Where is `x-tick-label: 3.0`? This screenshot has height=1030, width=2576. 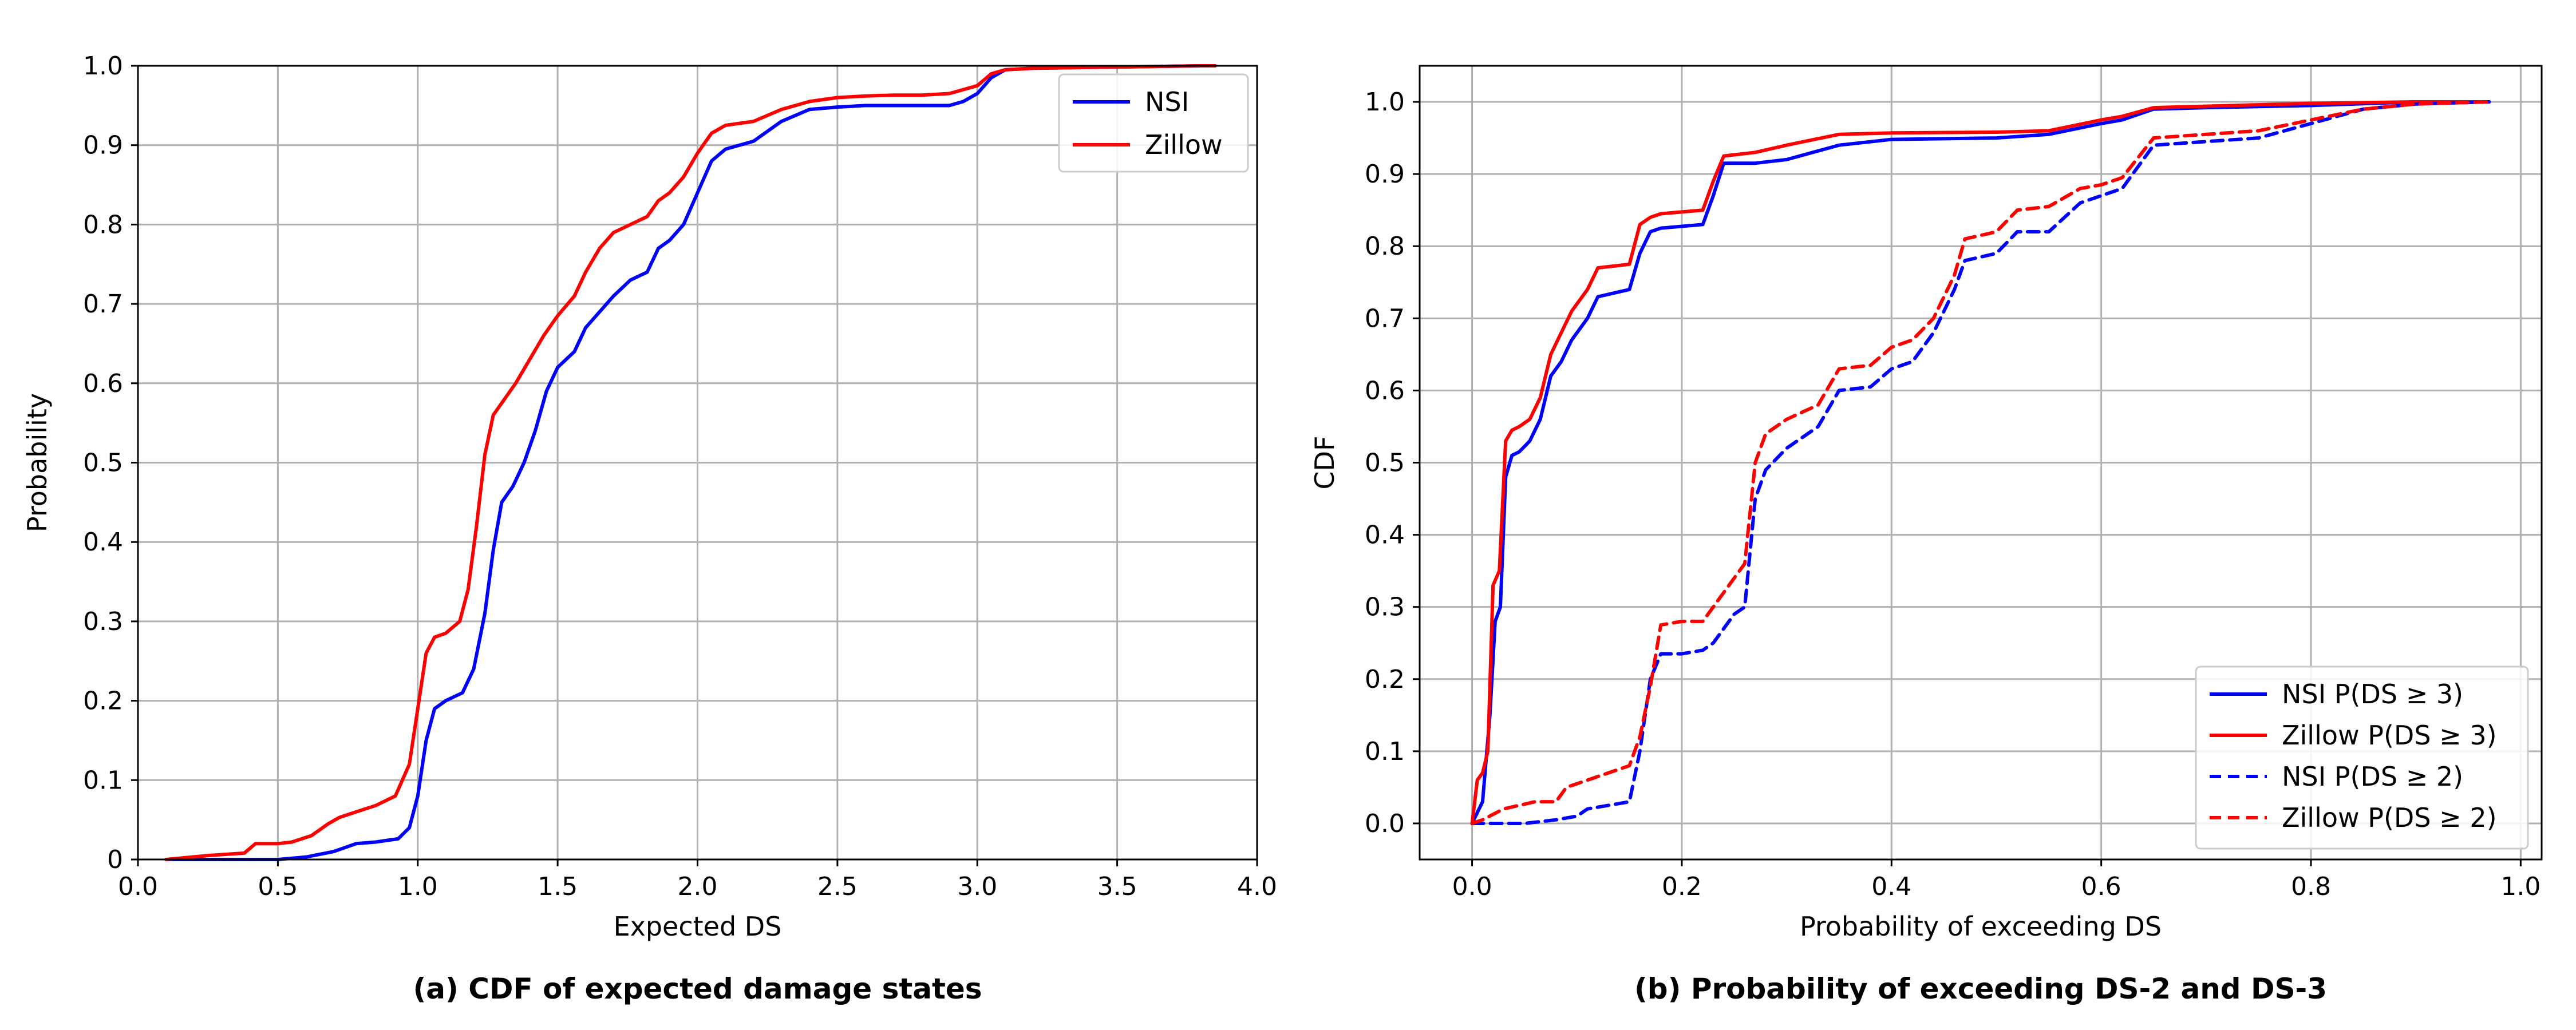
x-tick-label: 3.0 is located at coordinates (977, 886).